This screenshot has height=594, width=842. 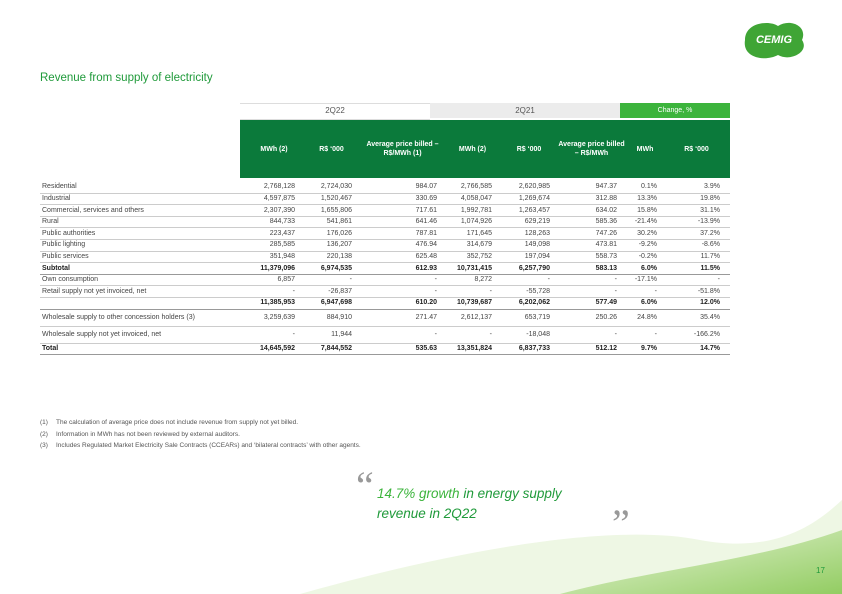 What do you see at coordinates (426, 348) in the screenshot?
I see `cell: 535.63` at bounding box center [426, 348].